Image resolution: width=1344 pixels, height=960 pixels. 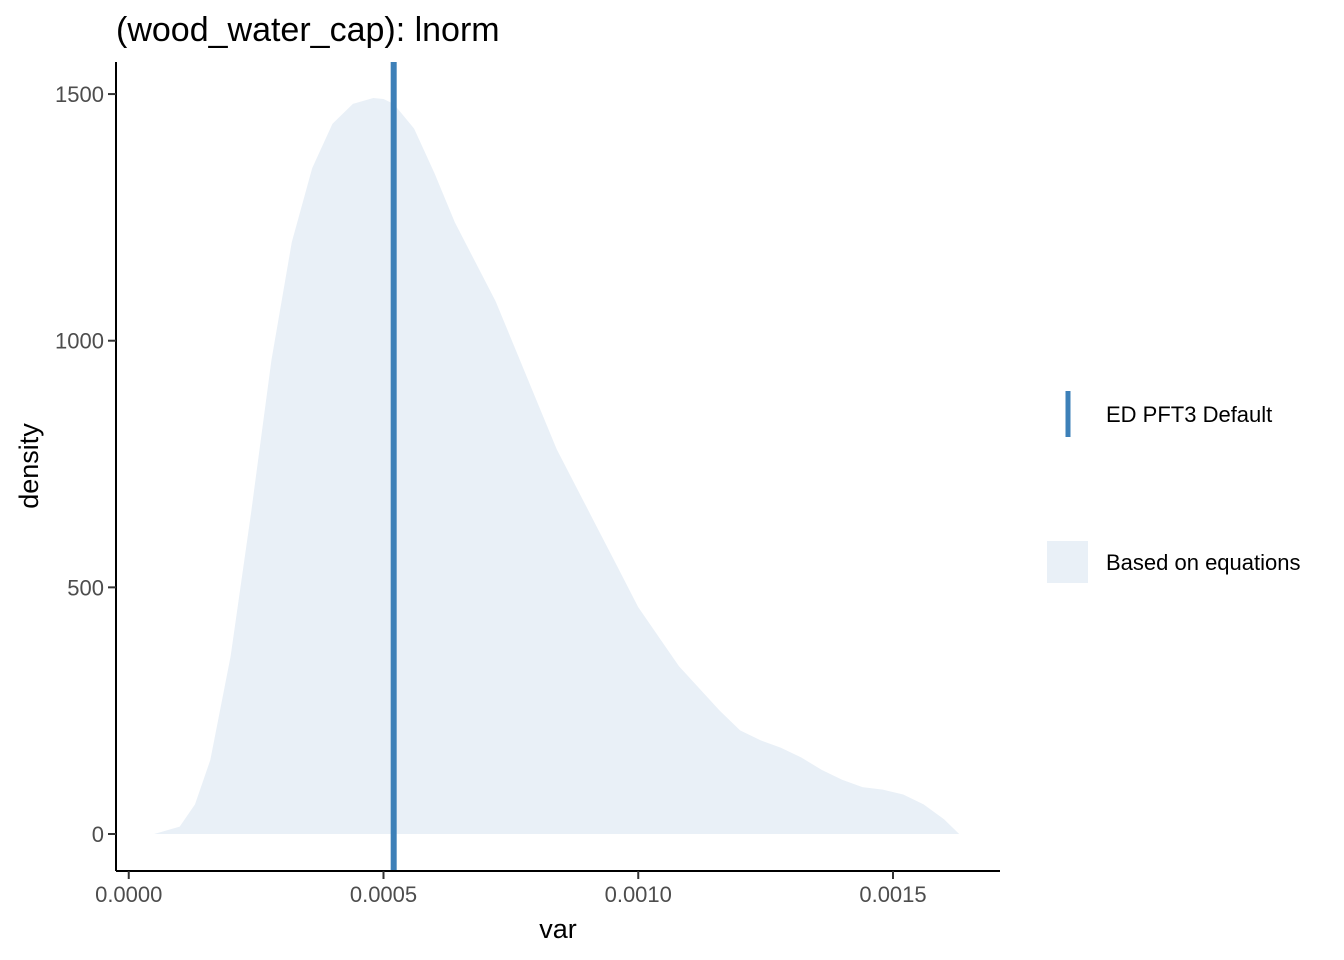 What do you see at coordinates (308, 30) in the screenshot?
I see `chart-title: (wood_water_cap): lnorm` at bounding box center [308, 30].